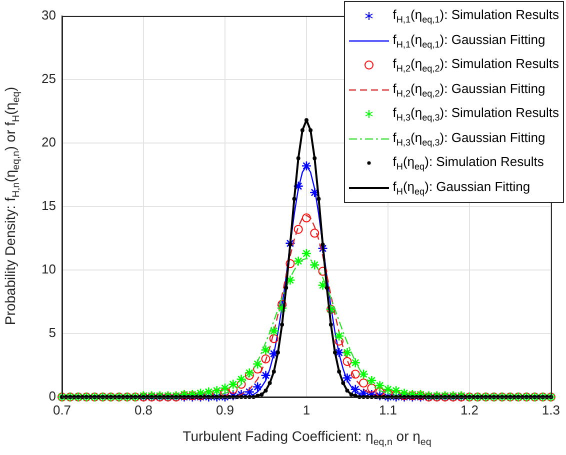 The height and width of the screenshot is (455, 566). I want to click on x-tick-label: 1, so click(306, 410).